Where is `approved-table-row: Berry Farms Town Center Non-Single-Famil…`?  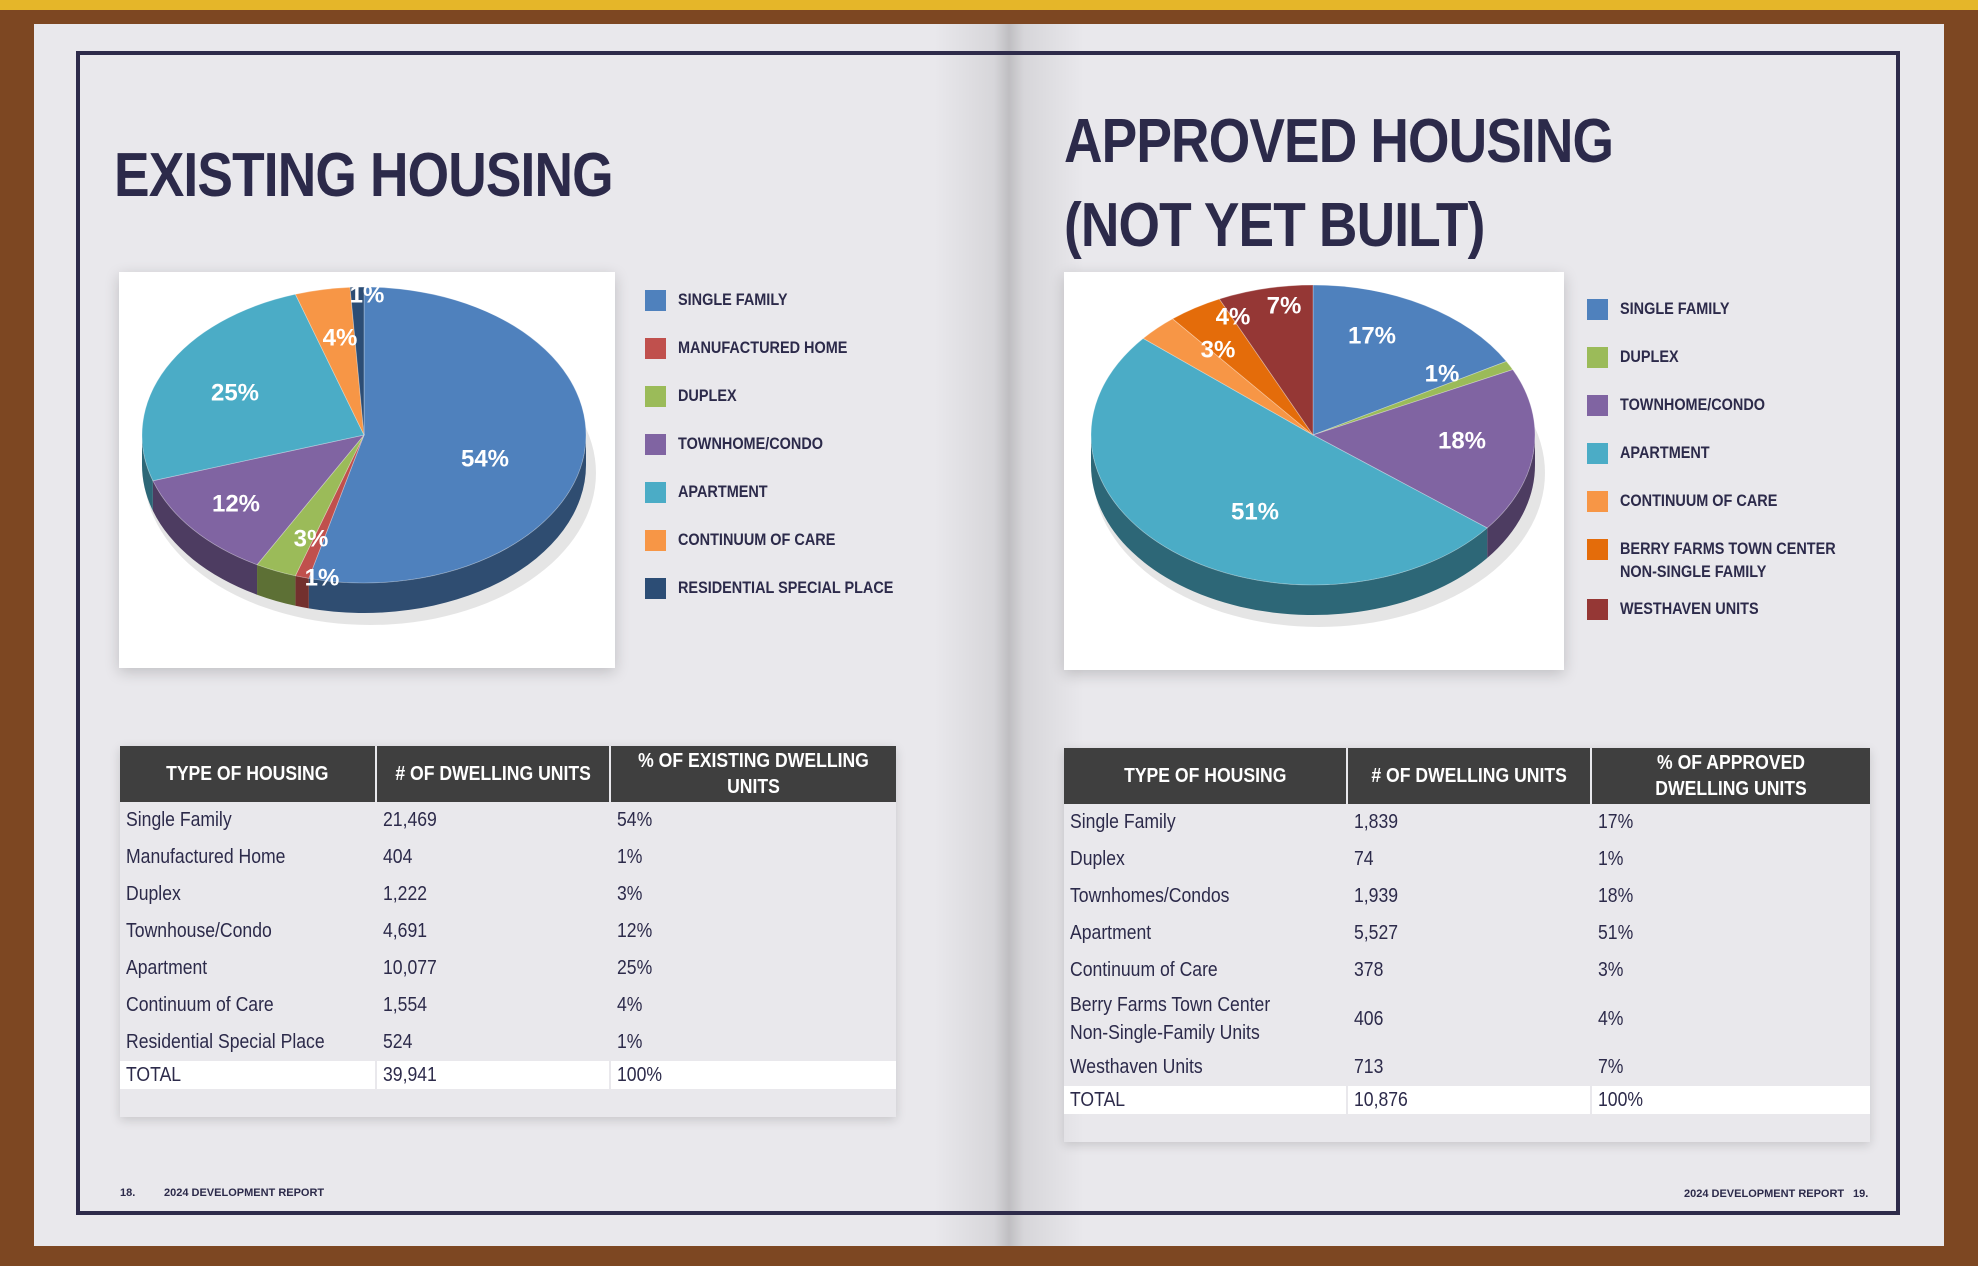
approved-table-row: Berry Farms Town Center Non-Single-Famil… is located at coordinates (1467, 1019).